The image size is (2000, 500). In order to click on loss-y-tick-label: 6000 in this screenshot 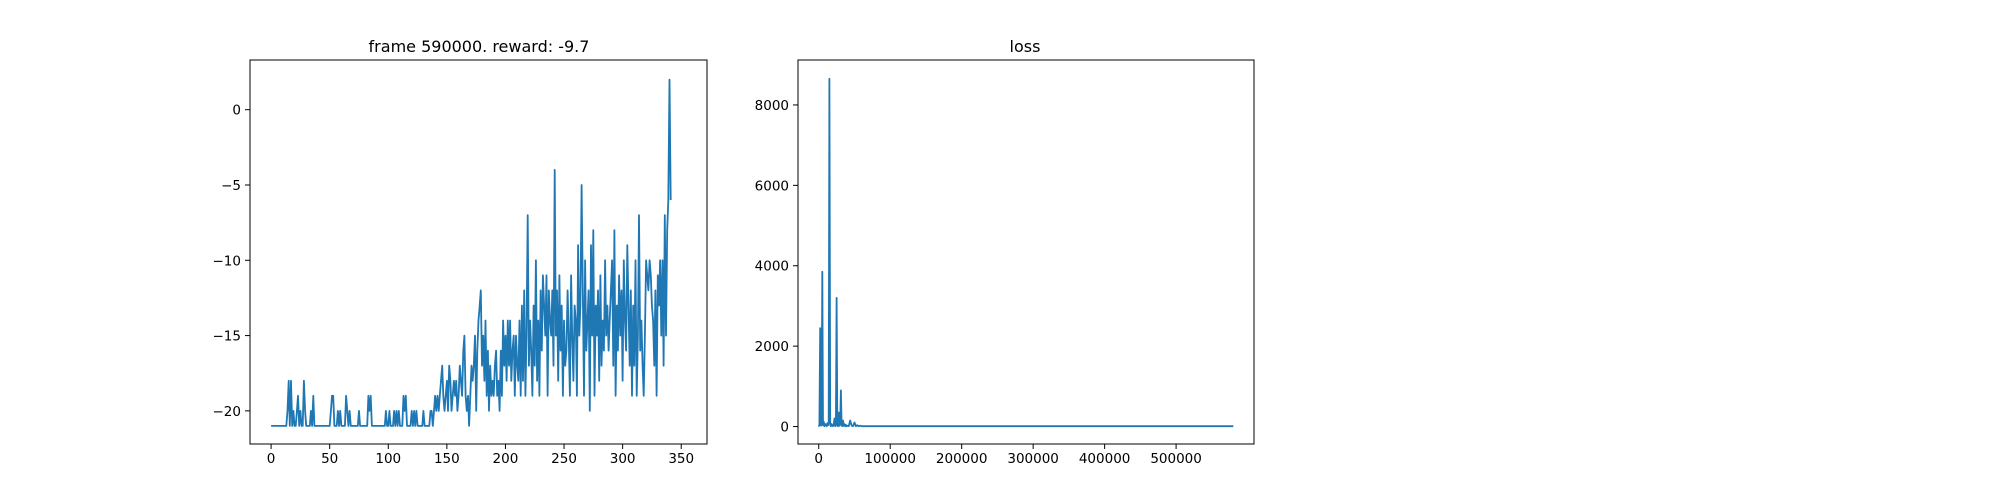, I will do `click(772, 186)`.